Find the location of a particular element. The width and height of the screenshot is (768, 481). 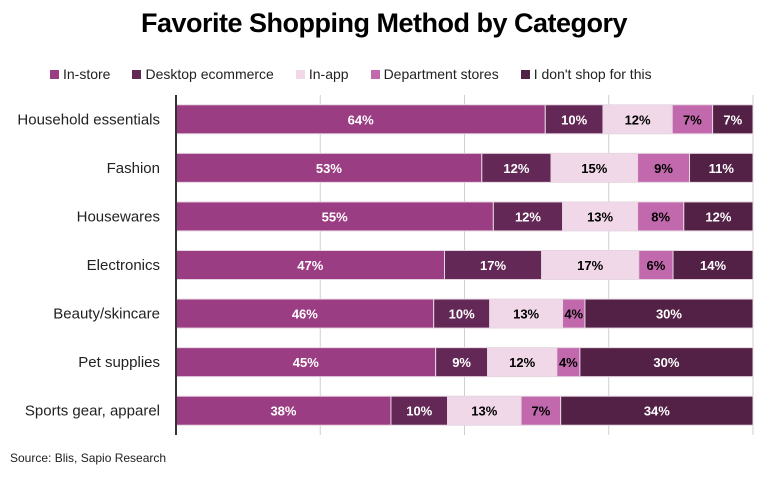

source-note: Source: Blis, Sapio Research is located at coordinates (88, 458).